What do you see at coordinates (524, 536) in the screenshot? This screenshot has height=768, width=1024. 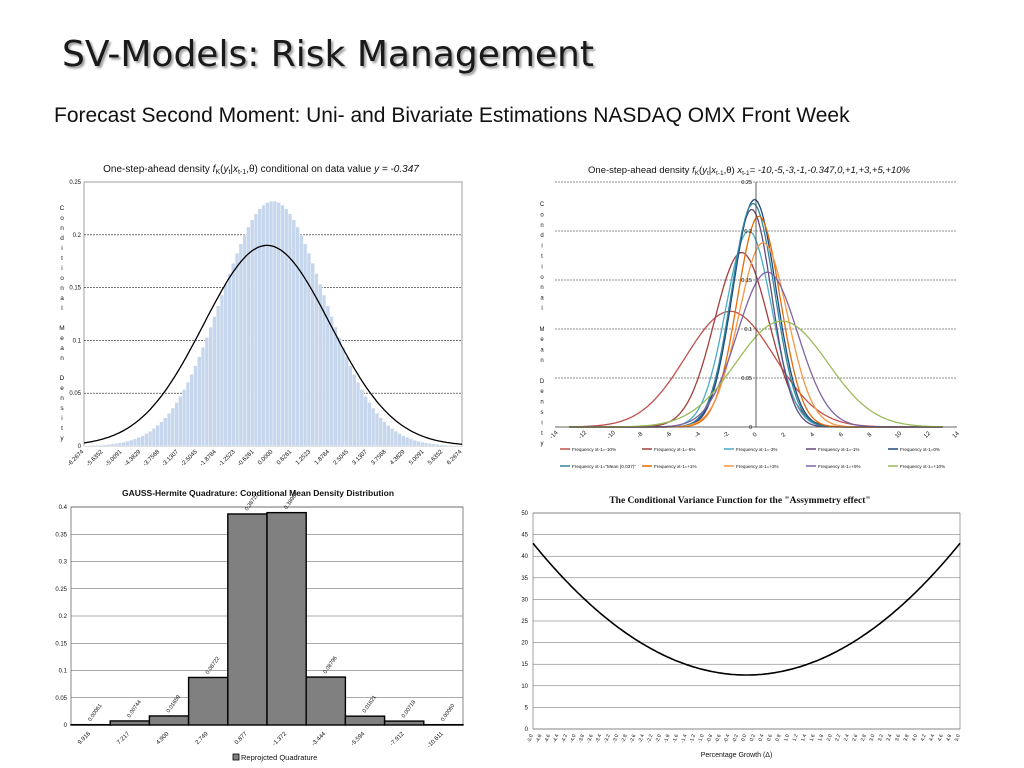 I see `y-tick-label: 45` at bounding box center [524, 536].